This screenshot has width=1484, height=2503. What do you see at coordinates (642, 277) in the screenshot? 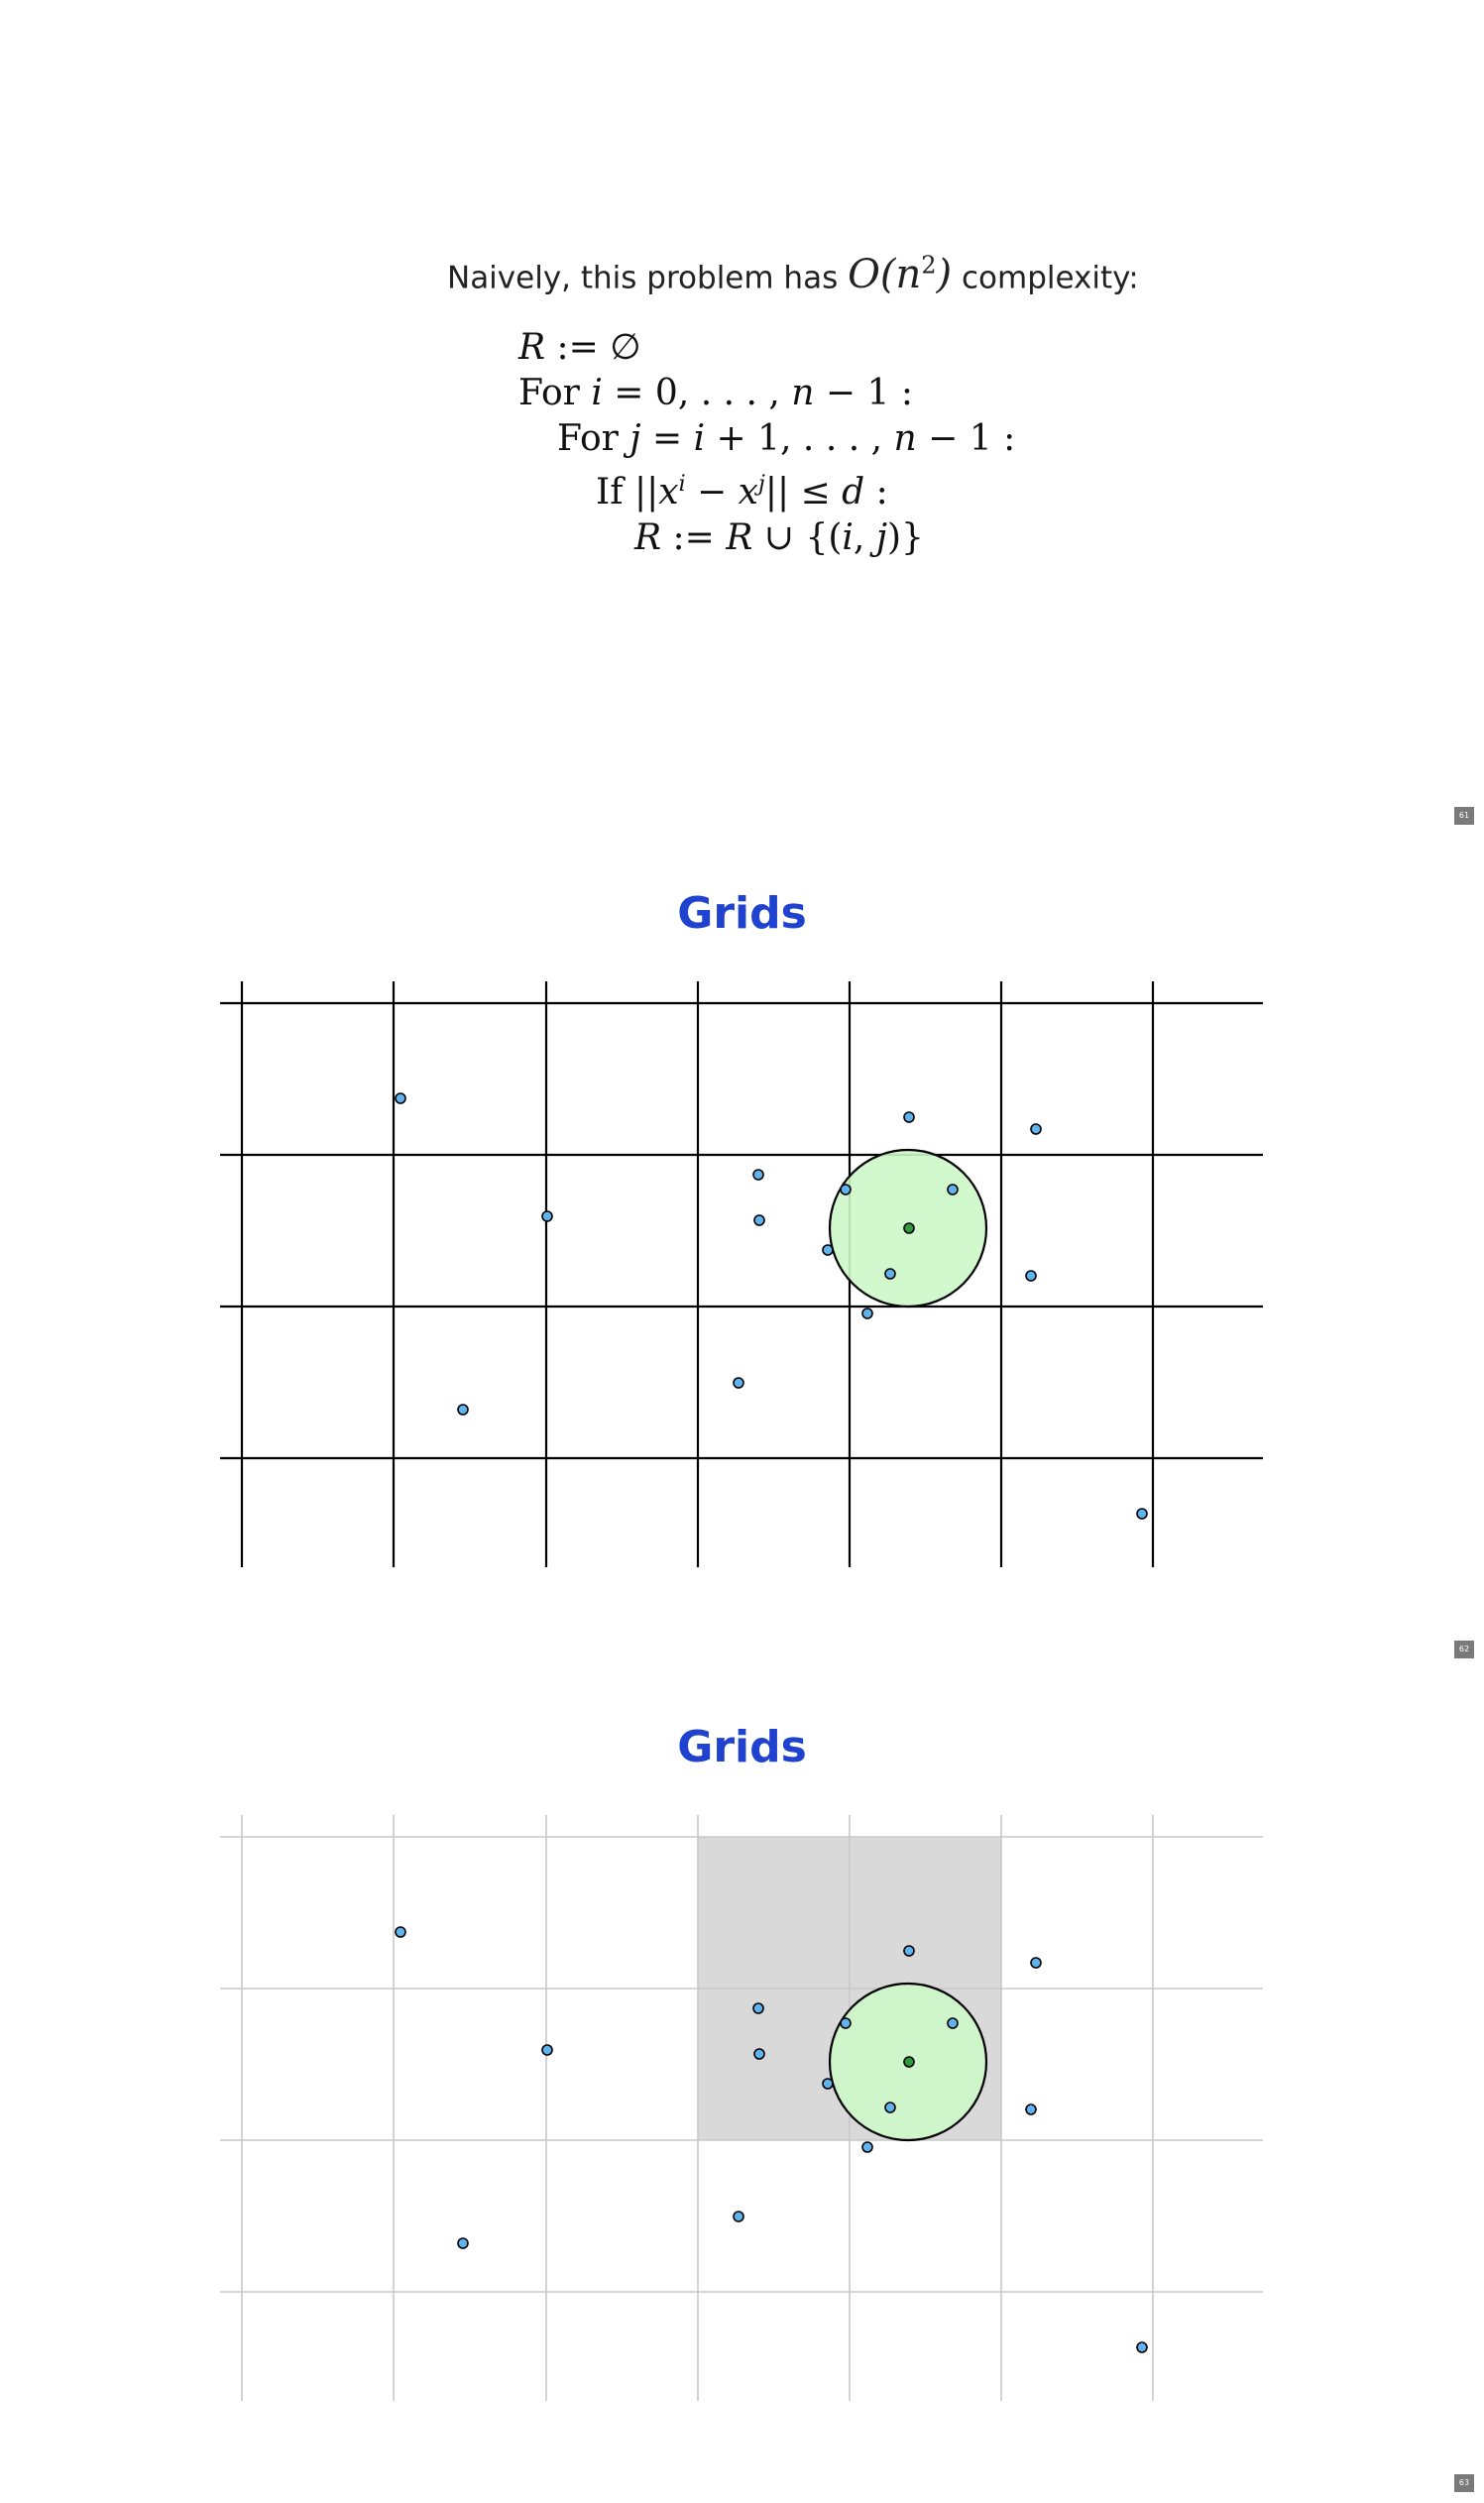
I see `intro-text: Naively, this problem has` at bounding box center [642, 277].